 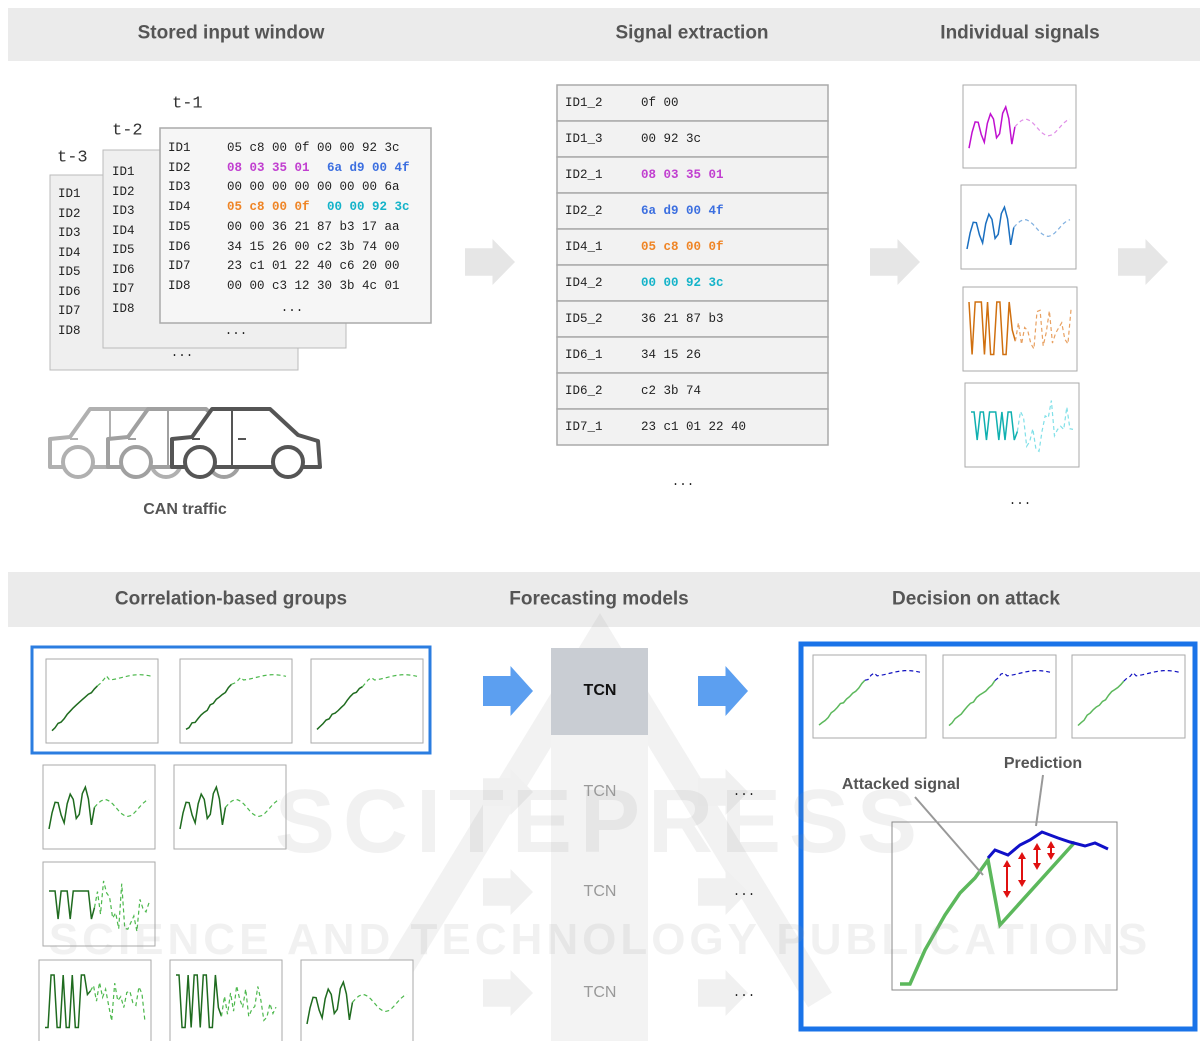 What do you see at coordinates (660, 102) in the screenshot?
I see `signal-bytes: 0f 00` at bounding box center [660, 102].